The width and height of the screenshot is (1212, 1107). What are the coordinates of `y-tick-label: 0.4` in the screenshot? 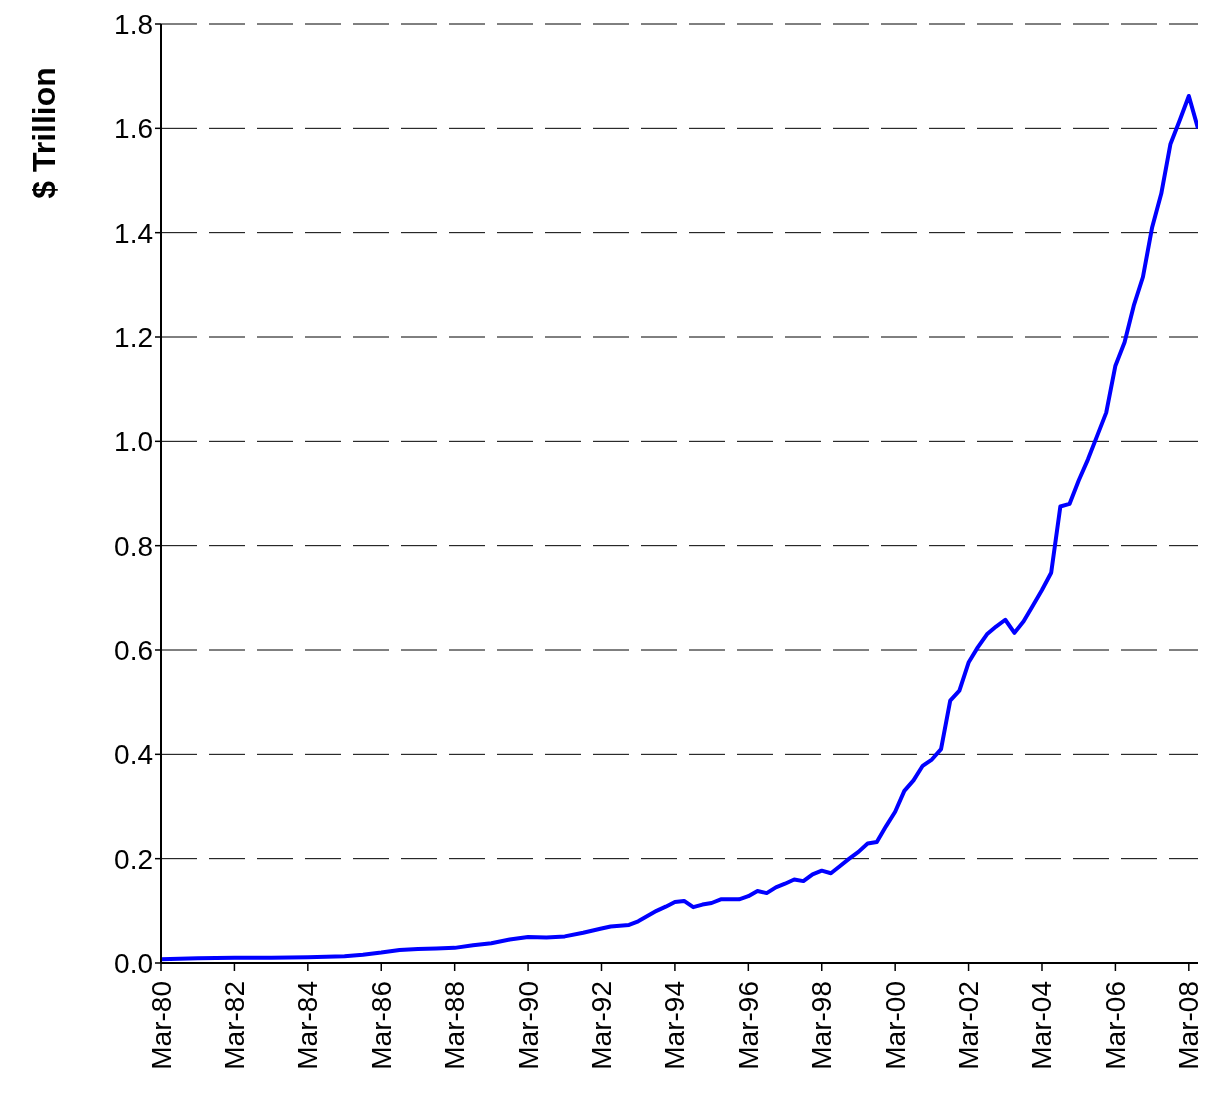 It's located at (133, 755).